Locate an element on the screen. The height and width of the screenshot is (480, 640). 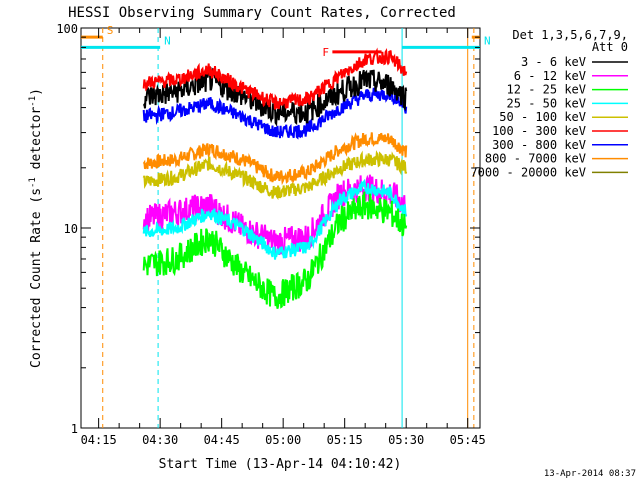
x-tick-label: 05:45 is located at coordinates (468, 440).